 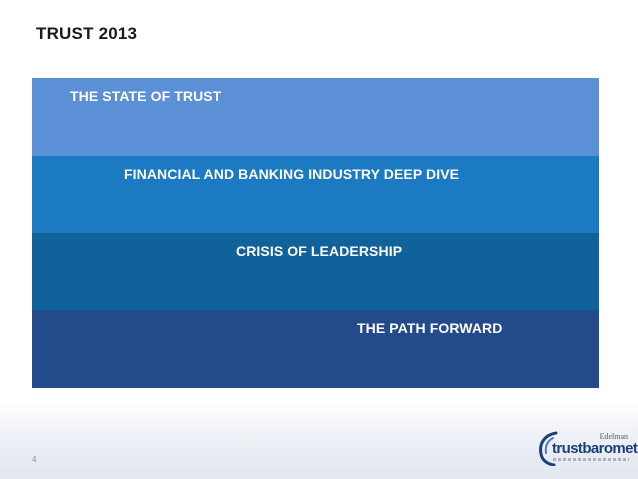 I want to click on page-number: 4, so click(x=34, y=459).